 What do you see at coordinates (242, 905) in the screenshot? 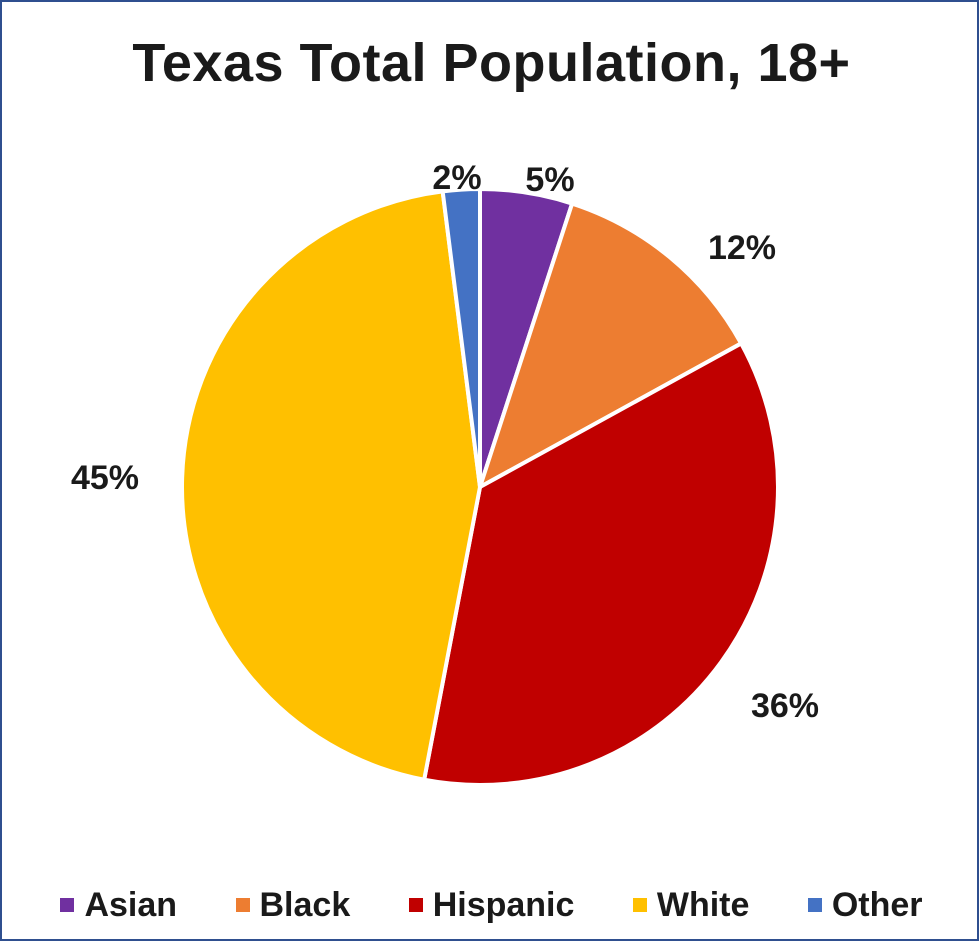
I see `legend-swatch-black` at bounding box center [242, 905].